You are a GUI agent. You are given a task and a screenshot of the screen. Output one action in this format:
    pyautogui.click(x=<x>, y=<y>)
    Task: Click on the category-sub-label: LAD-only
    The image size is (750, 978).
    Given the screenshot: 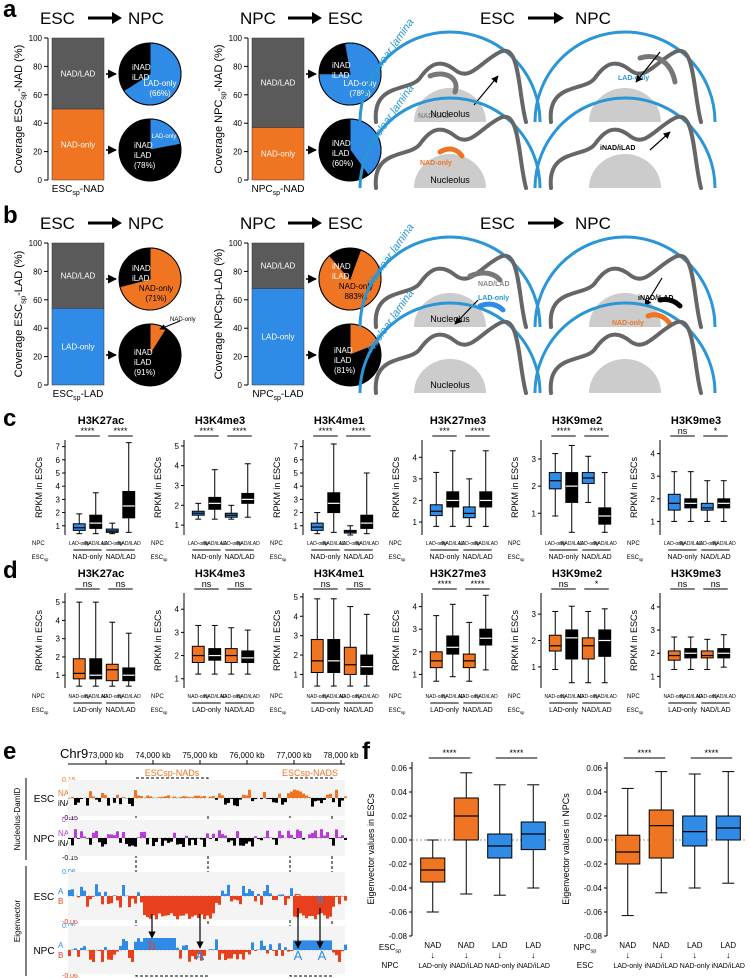 What is the action you would take?
    pyautogui.click(x=627, y=966)
    